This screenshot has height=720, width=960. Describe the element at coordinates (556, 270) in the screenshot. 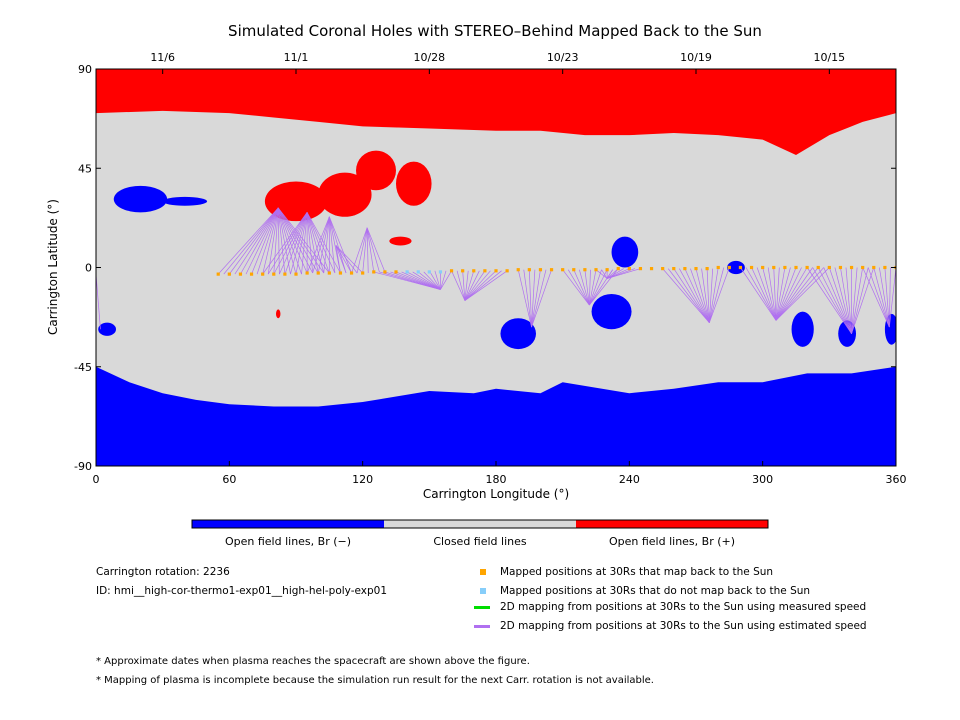

I see `mapped-points` at that location.